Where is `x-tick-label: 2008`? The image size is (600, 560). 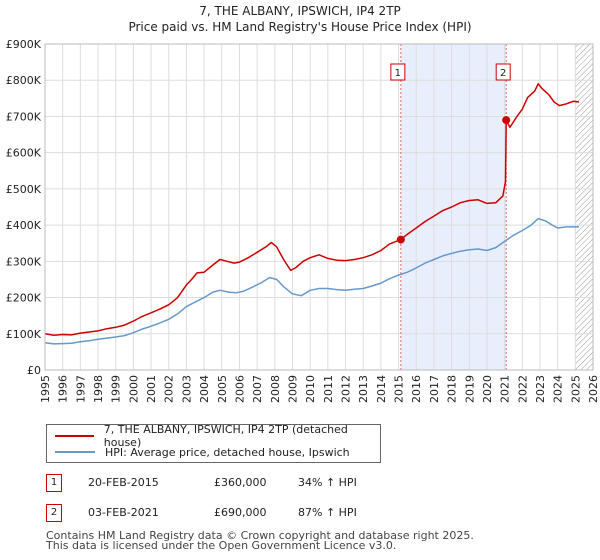 x-tick-label: 2008 is located at coordinates (275, 389).